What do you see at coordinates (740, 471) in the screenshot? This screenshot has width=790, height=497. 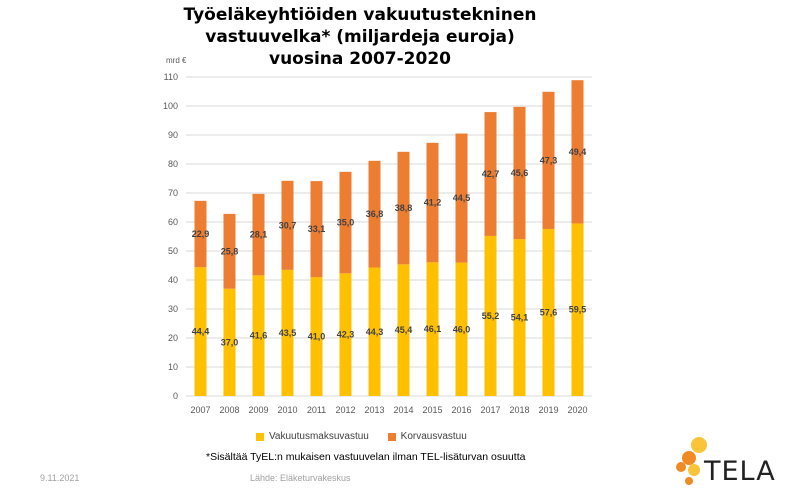 I see `logo-text: TELA` at bounding box center [740, 471].